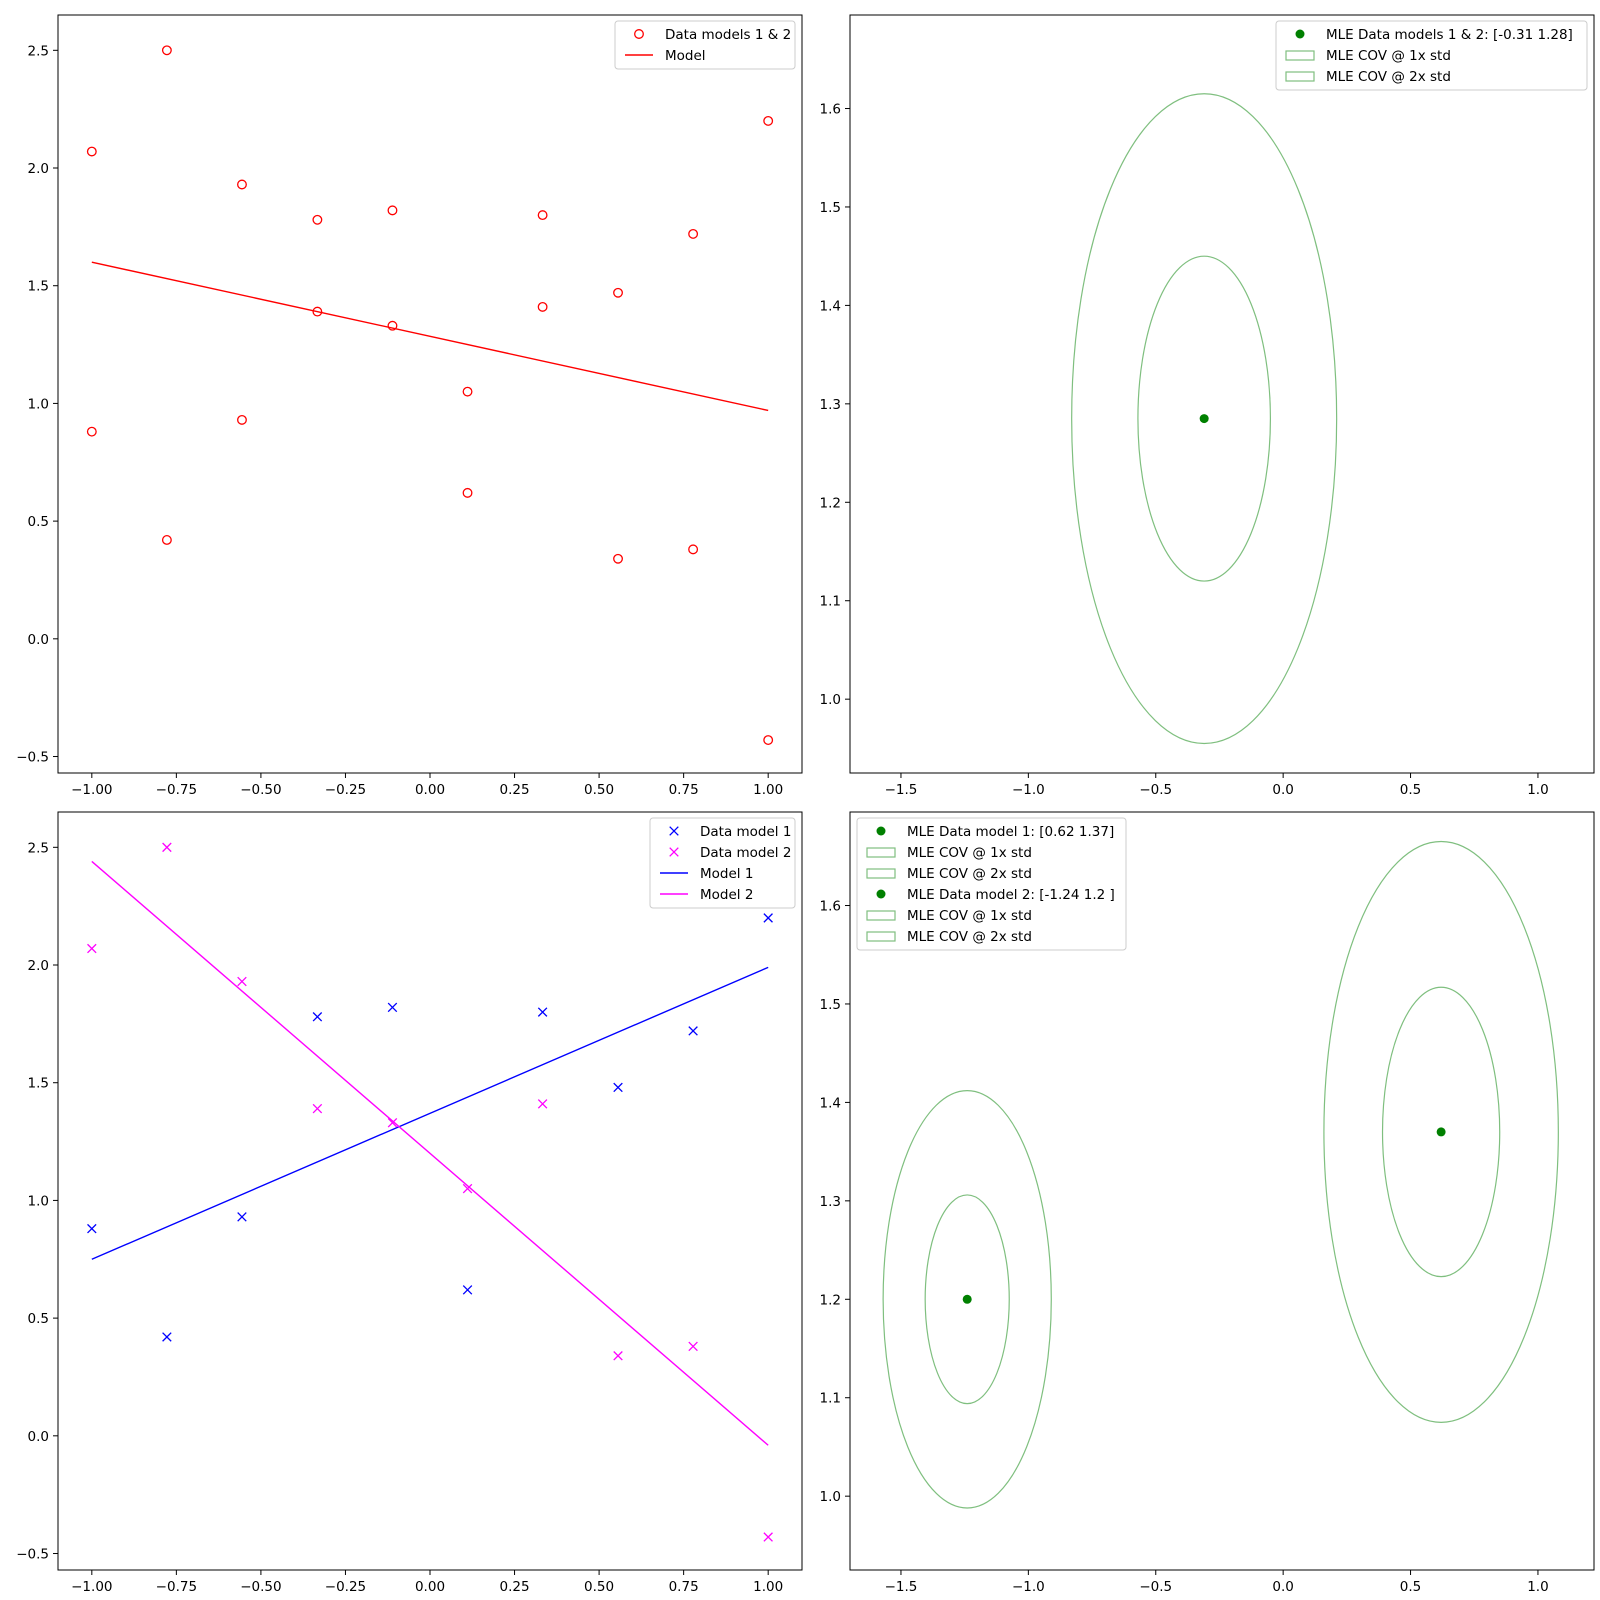 This screenshot has width=1600, height=1600. I want to click on plot-area, so click(1204, 419).